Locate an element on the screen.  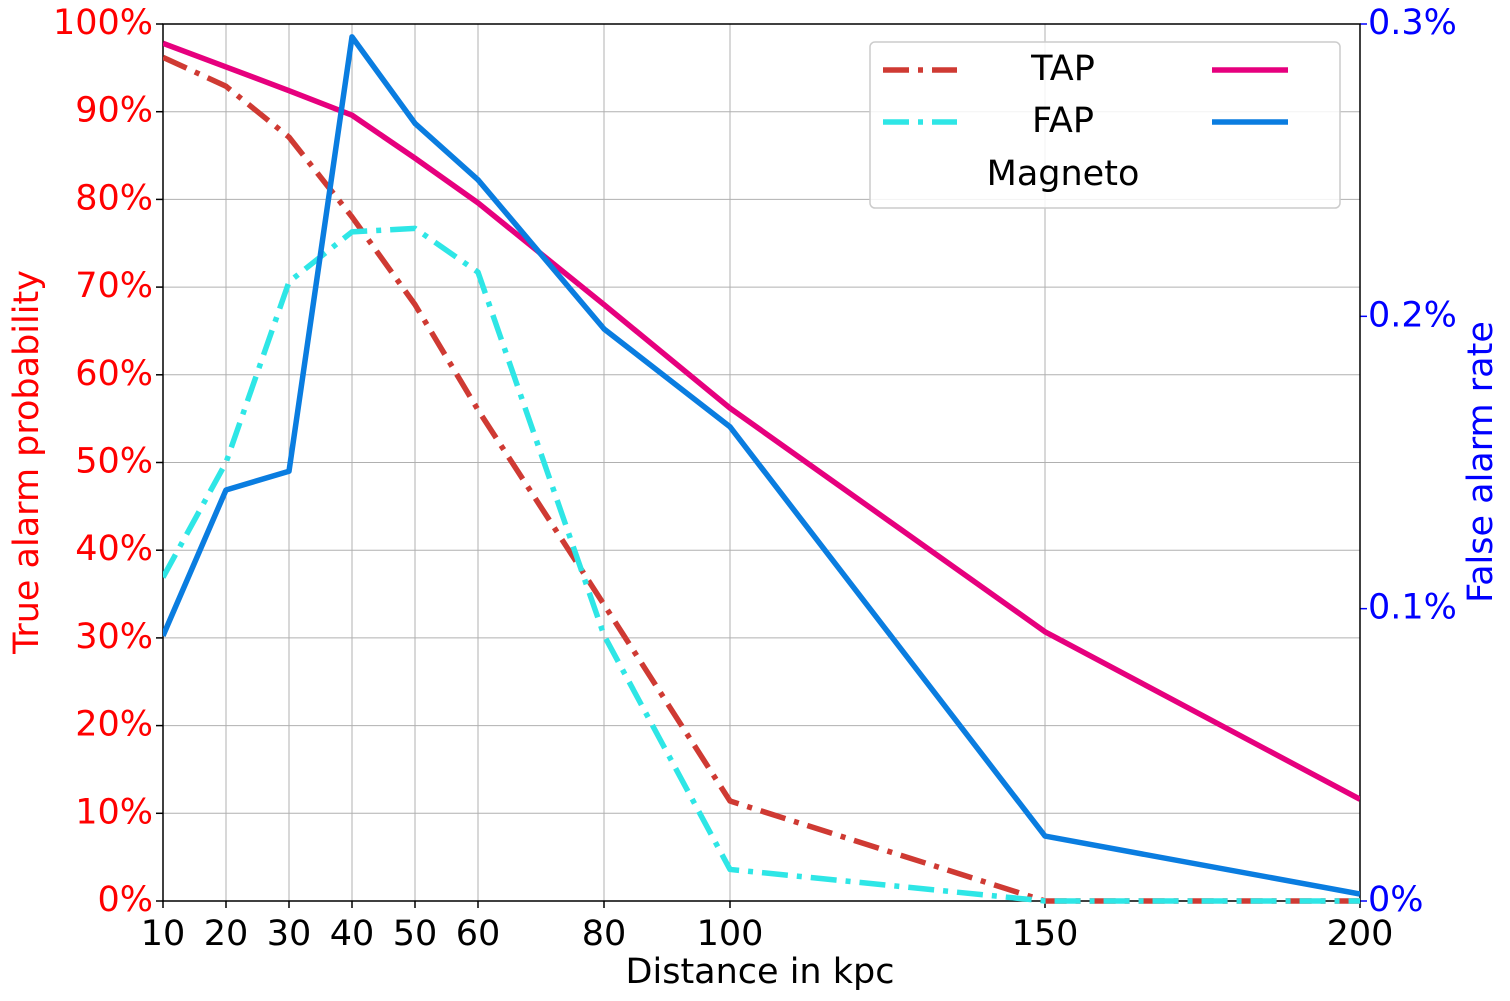
x-tick-label: 20 is located at coordinates (226, 934).